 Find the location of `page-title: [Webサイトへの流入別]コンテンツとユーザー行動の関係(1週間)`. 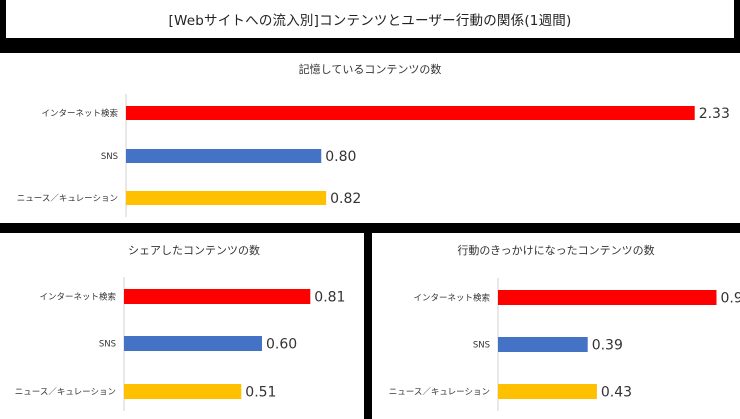

page-title: [Webサイトへの流入別]コンテンツとユーザー行動の関係(1週間) is located at coordinates (370, 19).